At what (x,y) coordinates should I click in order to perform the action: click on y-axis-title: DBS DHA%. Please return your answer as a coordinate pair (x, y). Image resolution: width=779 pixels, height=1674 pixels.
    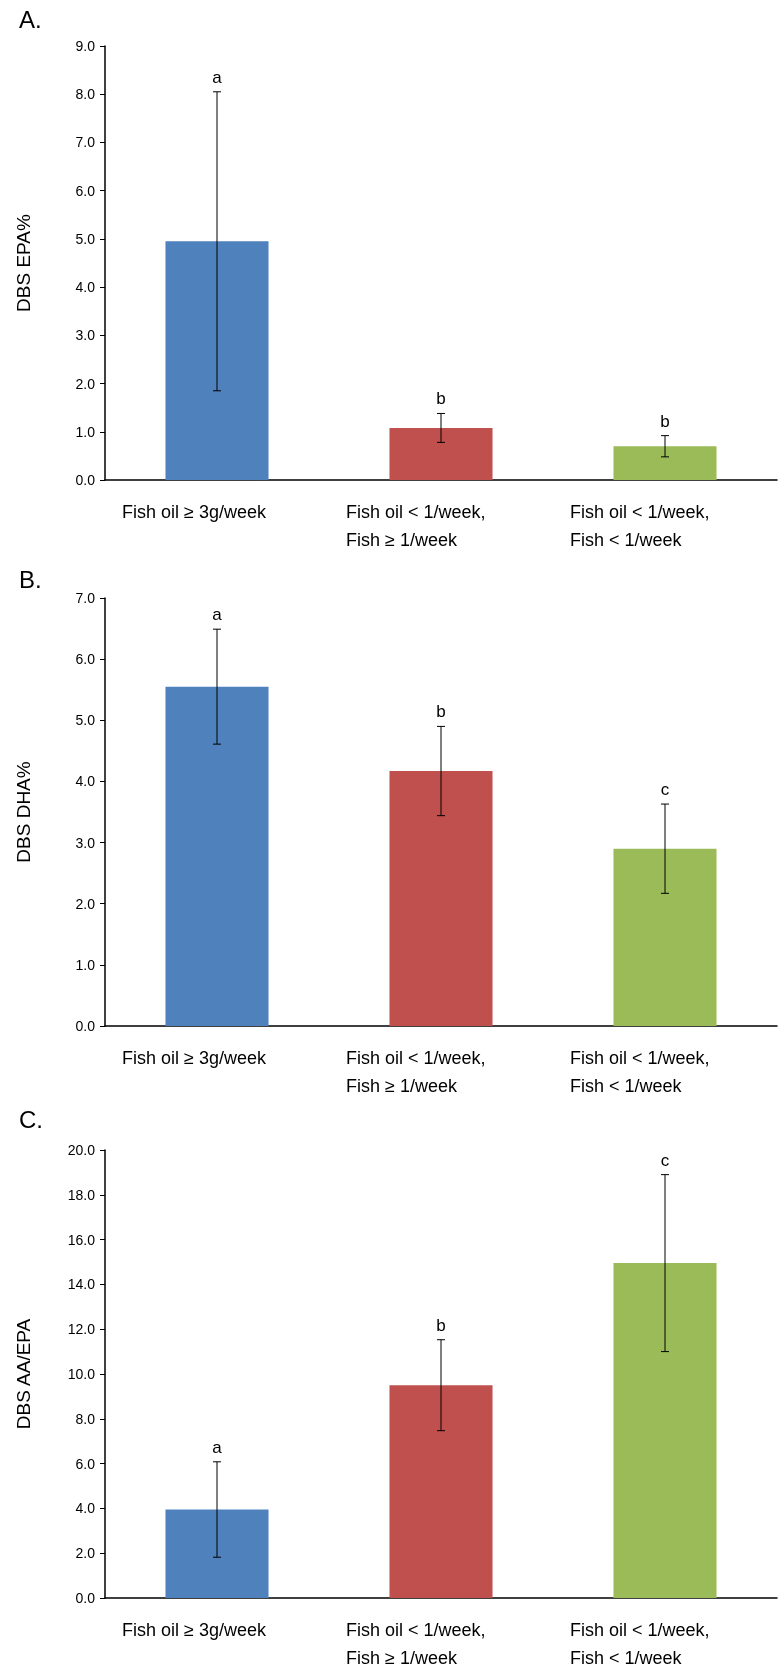
    Looking at the image, I should click on (23, 812).